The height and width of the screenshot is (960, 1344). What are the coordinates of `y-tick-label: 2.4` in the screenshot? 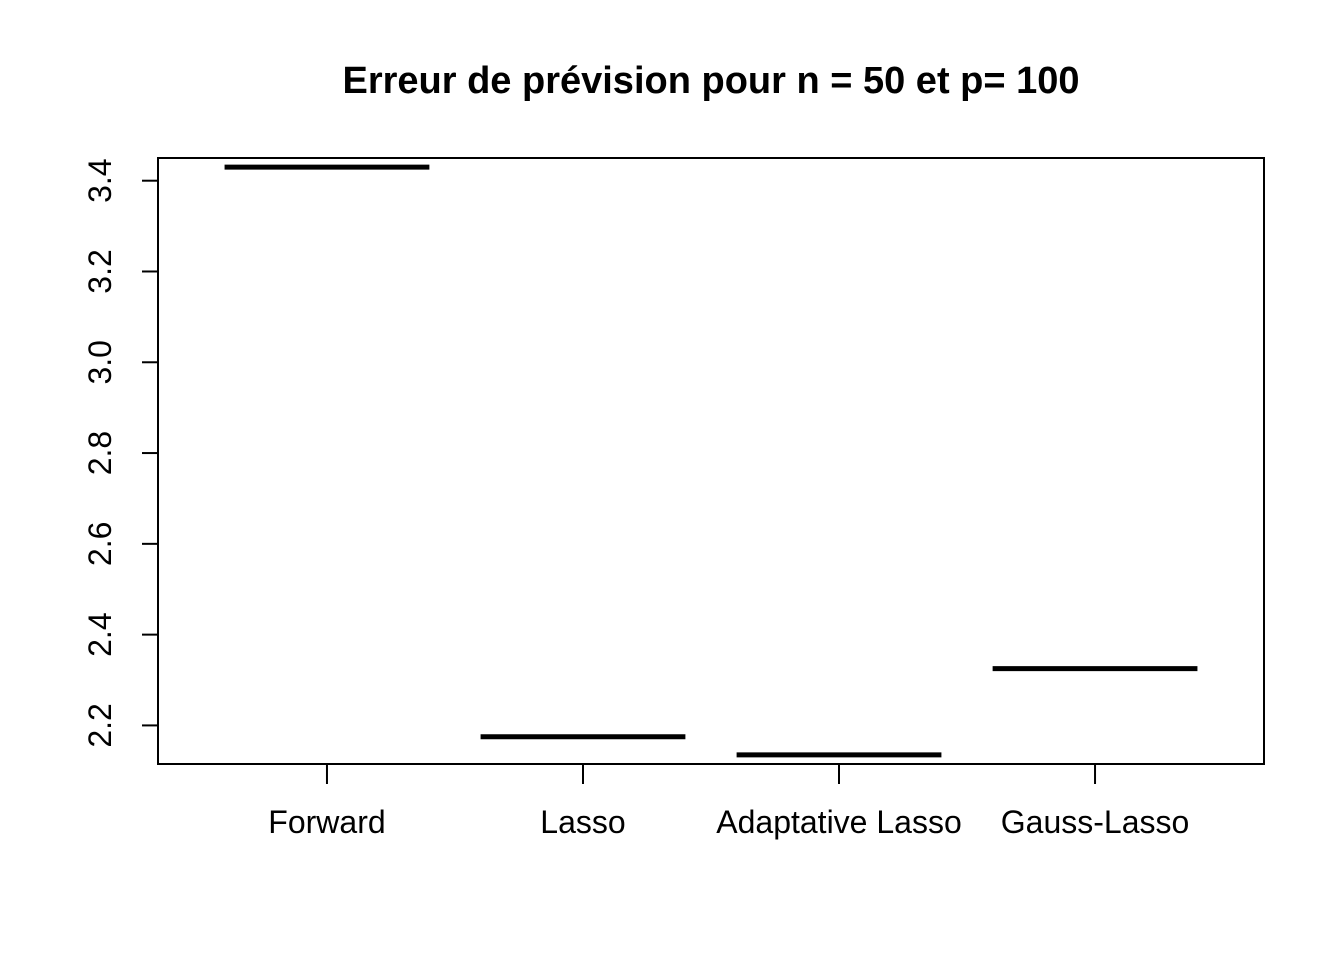 It's located at (100, 634).